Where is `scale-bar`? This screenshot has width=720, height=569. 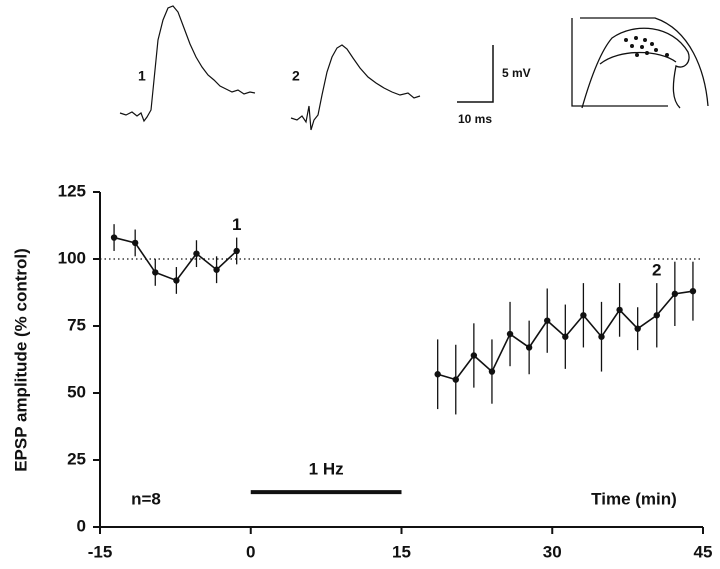
scale-bar is located at coordinates (475, 74).